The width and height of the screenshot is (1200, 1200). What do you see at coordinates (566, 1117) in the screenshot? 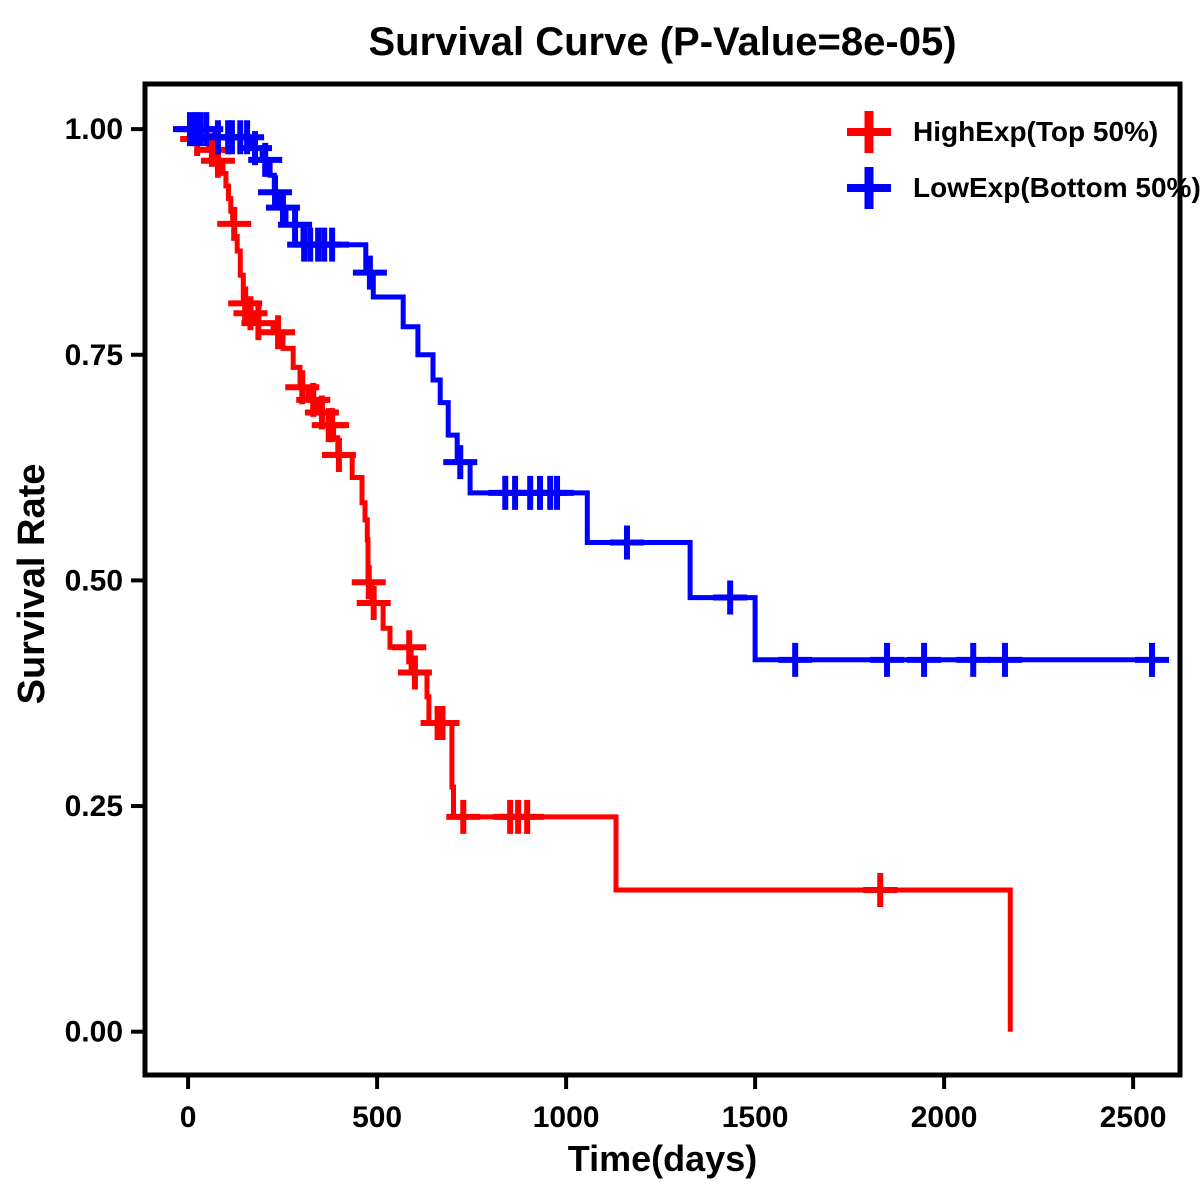
I see `x-tick-label: 1000` at bounding box center [566, 1117].